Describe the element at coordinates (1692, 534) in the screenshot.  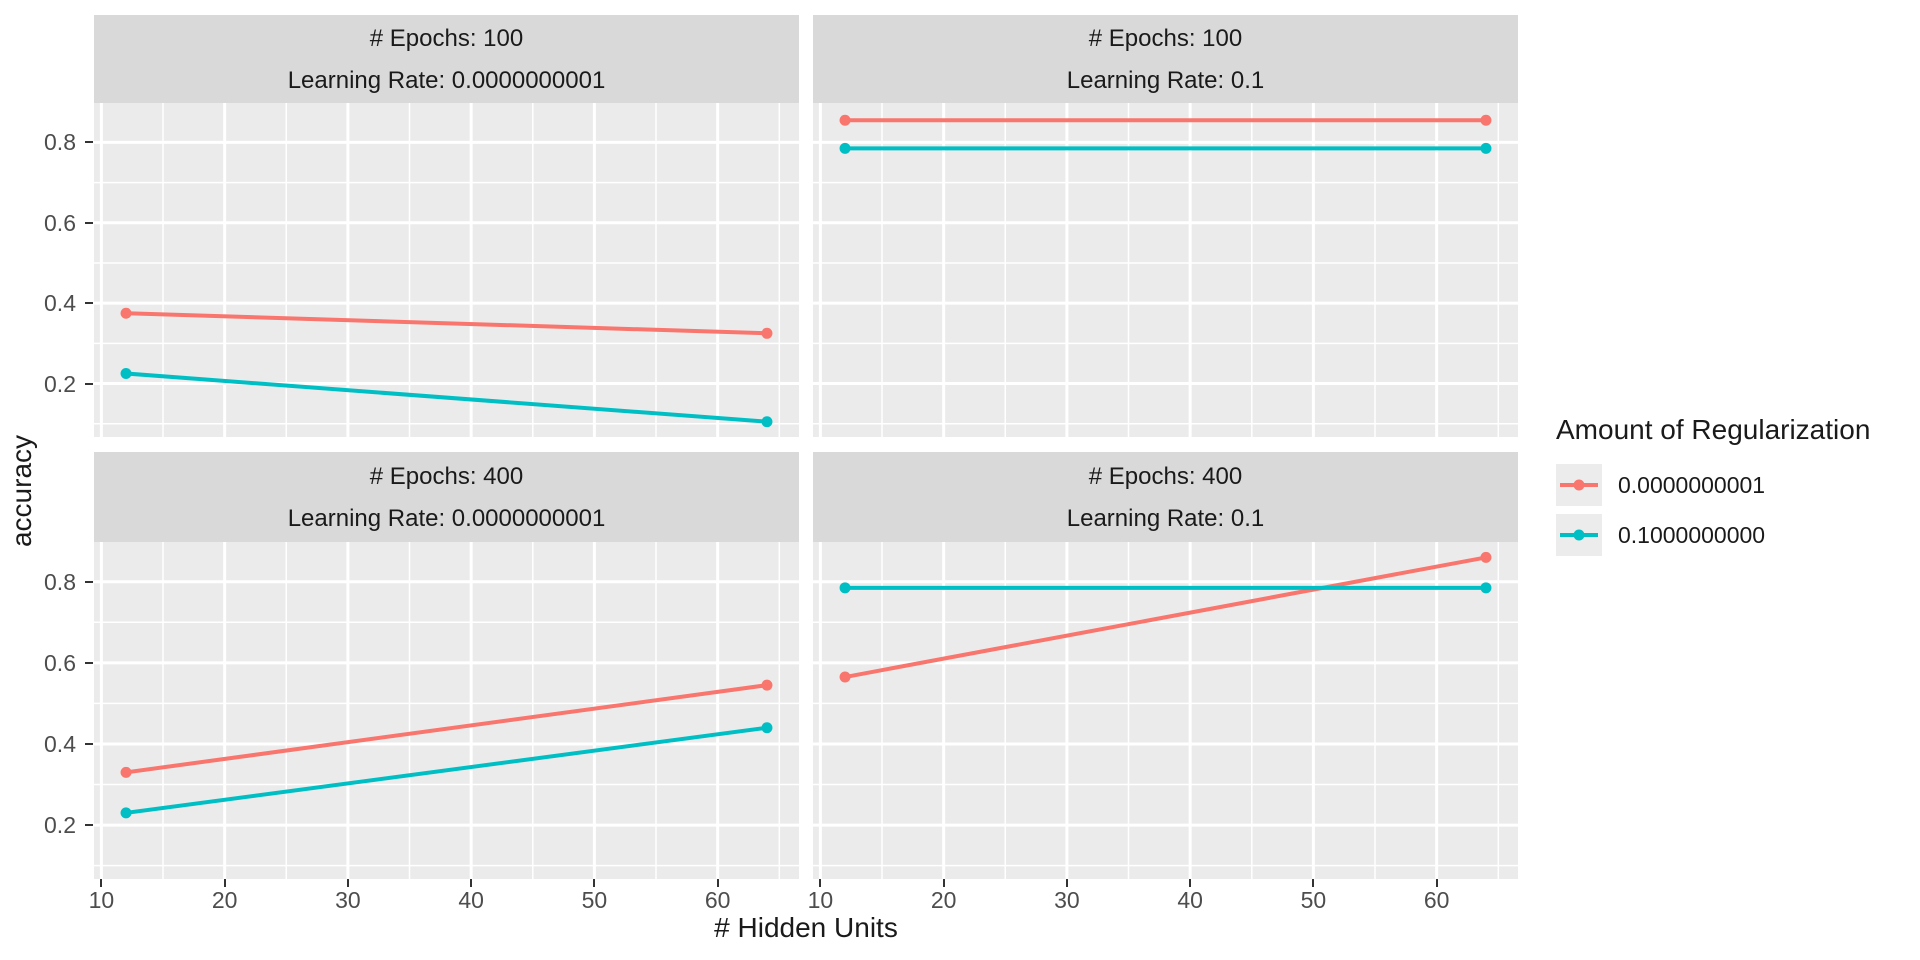
I see `legend-label: 0.1000000000` at that location.